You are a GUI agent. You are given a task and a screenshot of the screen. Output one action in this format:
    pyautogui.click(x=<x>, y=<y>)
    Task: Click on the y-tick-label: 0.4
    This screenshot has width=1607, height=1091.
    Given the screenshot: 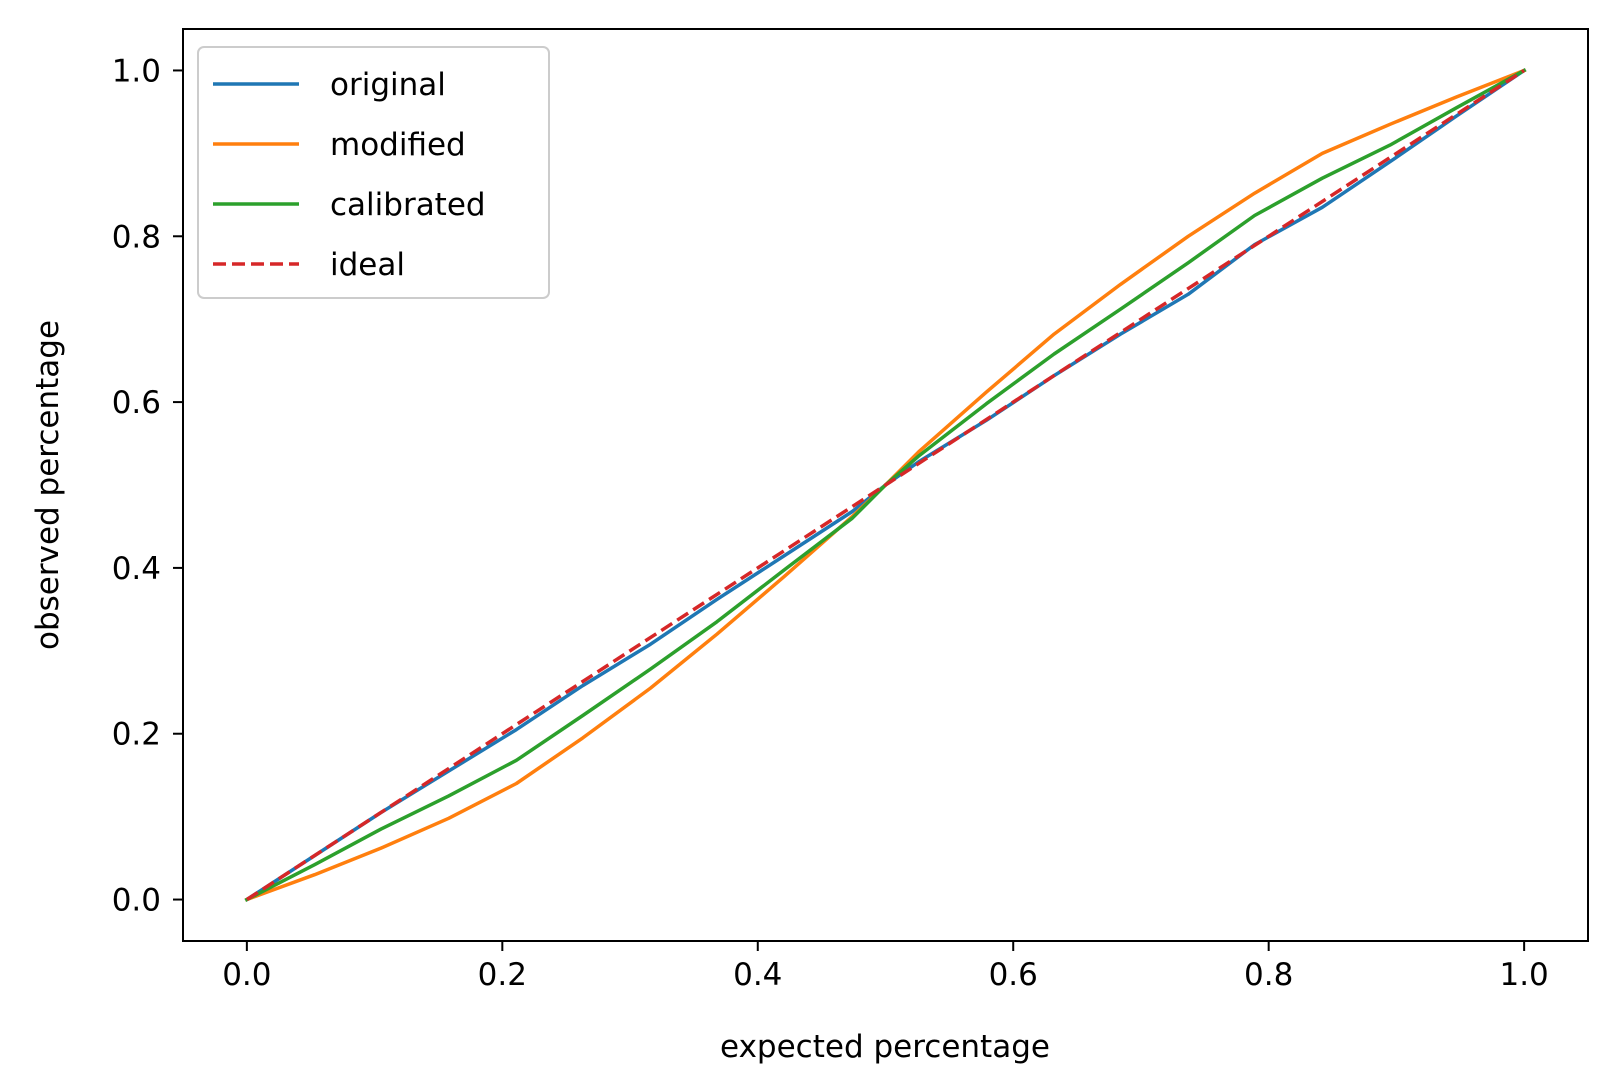 What is the action you would take?
    pyautogui.click(x=136, y=569)
    